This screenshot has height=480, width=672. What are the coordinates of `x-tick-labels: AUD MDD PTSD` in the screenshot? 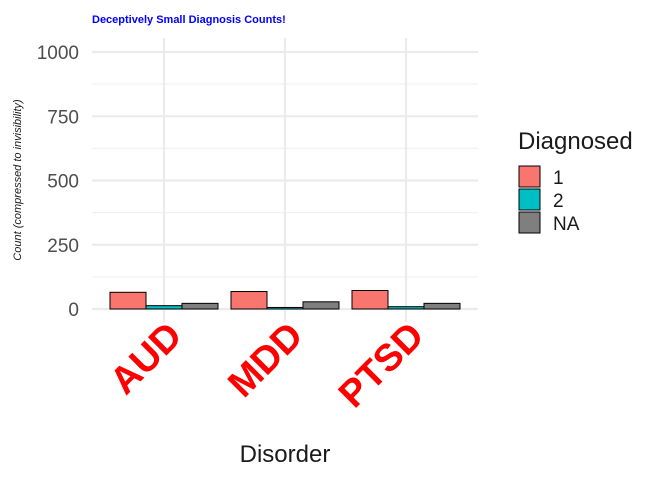 It's located at (267, 365).